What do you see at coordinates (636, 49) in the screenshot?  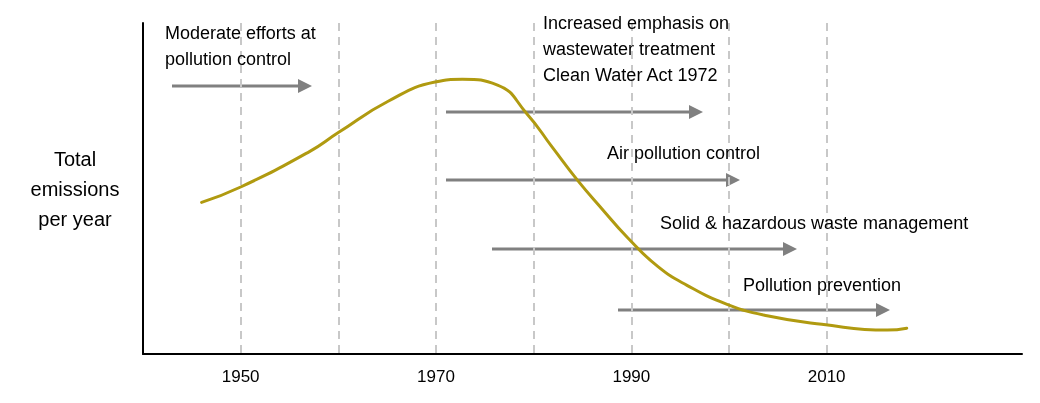 I see `annotation: Increased emphasis on wastewater treatment Clean Water Act 1972` at bounding box center [636, 49].